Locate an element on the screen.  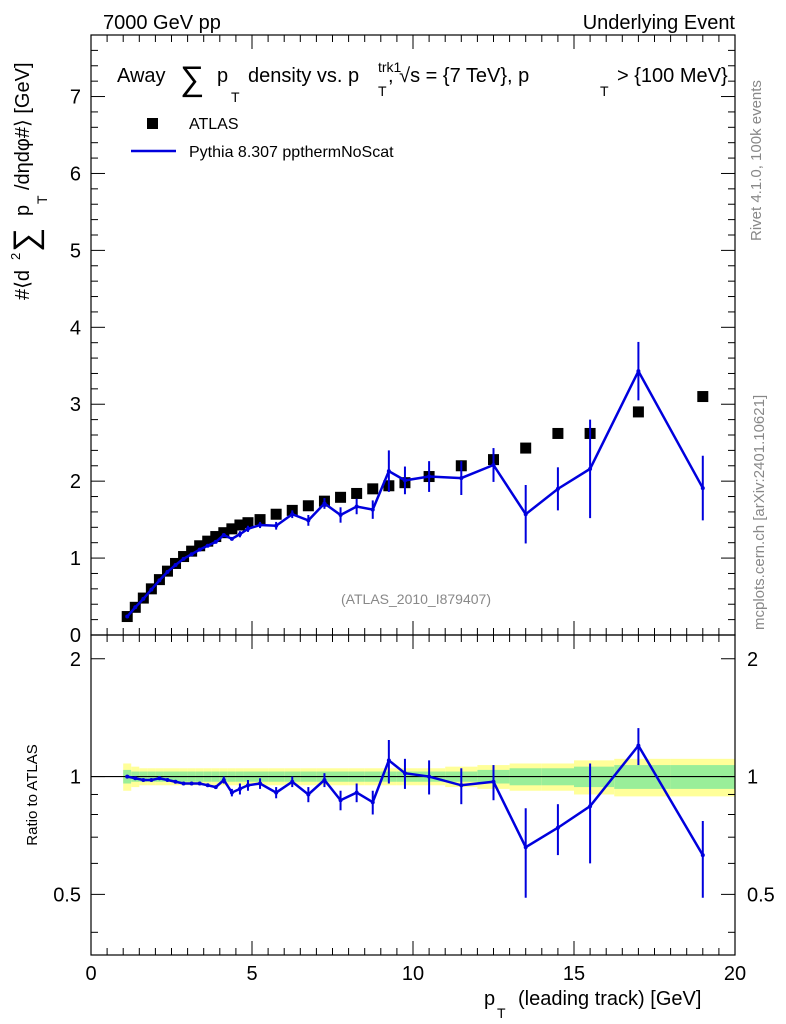
y-tick-label: 1 is located at coordinates (75, 559).